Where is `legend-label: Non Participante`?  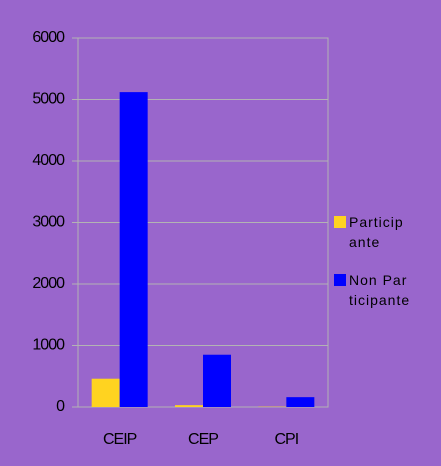
legend-label: Non Participante is located at coordinates (380, 290).